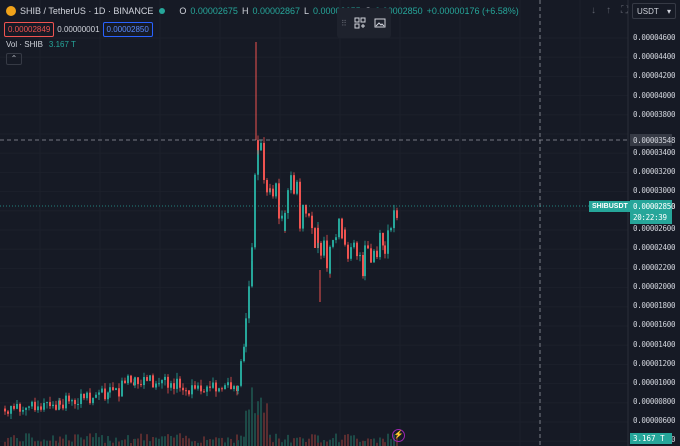  What do you see at coordinates (624, 10) in the screenshot?
I see `fullscreen-icon: ⛶` at bounding box center [624, 10].